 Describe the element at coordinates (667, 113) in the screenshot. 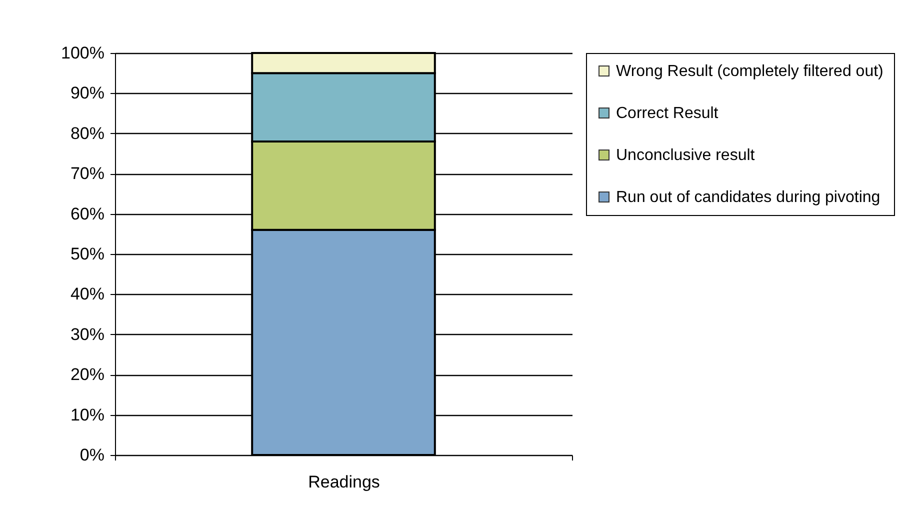

I see `legend-label: Correct Result` at that location.